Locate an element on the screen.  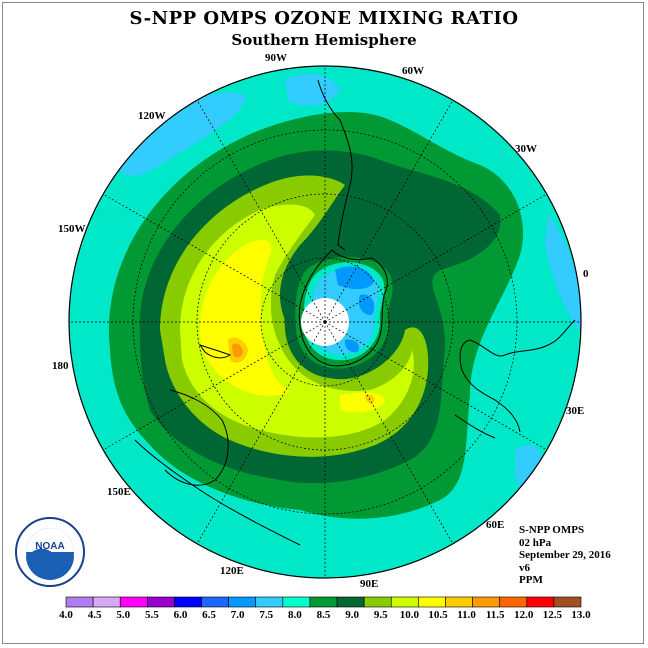
lon-label-60w: 60W is located at coordinates (413, 71).